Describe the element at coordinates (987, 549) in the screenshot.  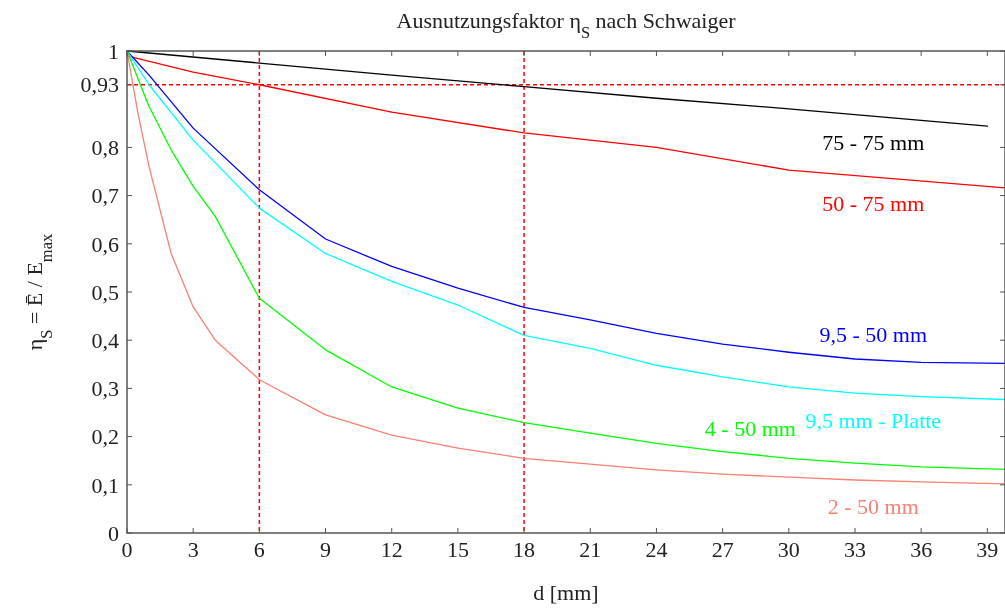
I see `x-tick-label: 39` at that location.